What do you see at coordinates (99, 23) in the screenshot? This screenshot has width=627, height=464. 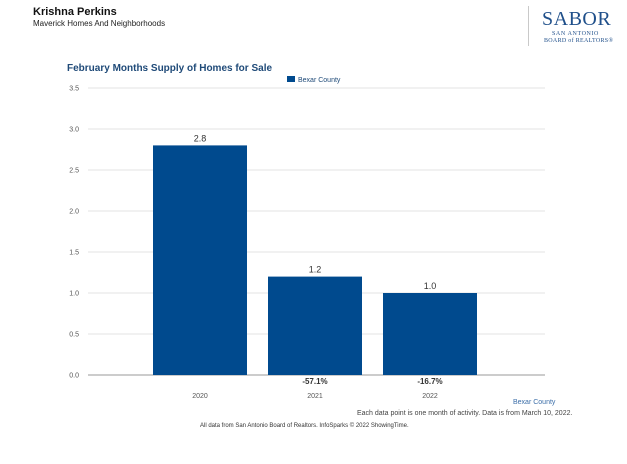 I see `agent-subtitle: Maverick Homes And Neighborhoods` at bounding box center [99, 23].